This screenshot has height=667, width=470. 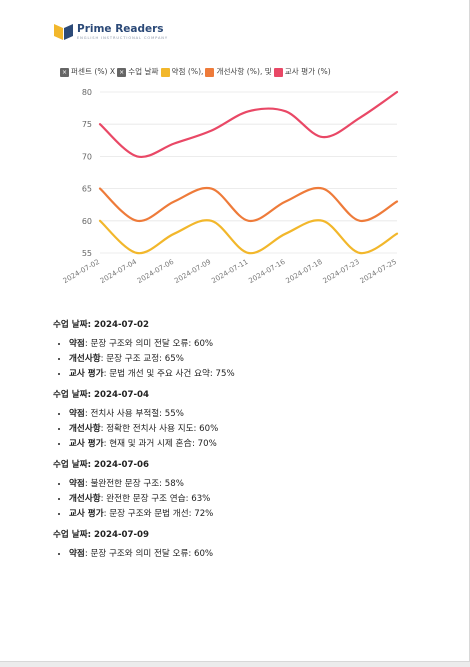 What do you see at coordinates (192, 271) in the screenshot?
I see `x-tick-label: 2024-07-09` at bounding box center [192, 271].